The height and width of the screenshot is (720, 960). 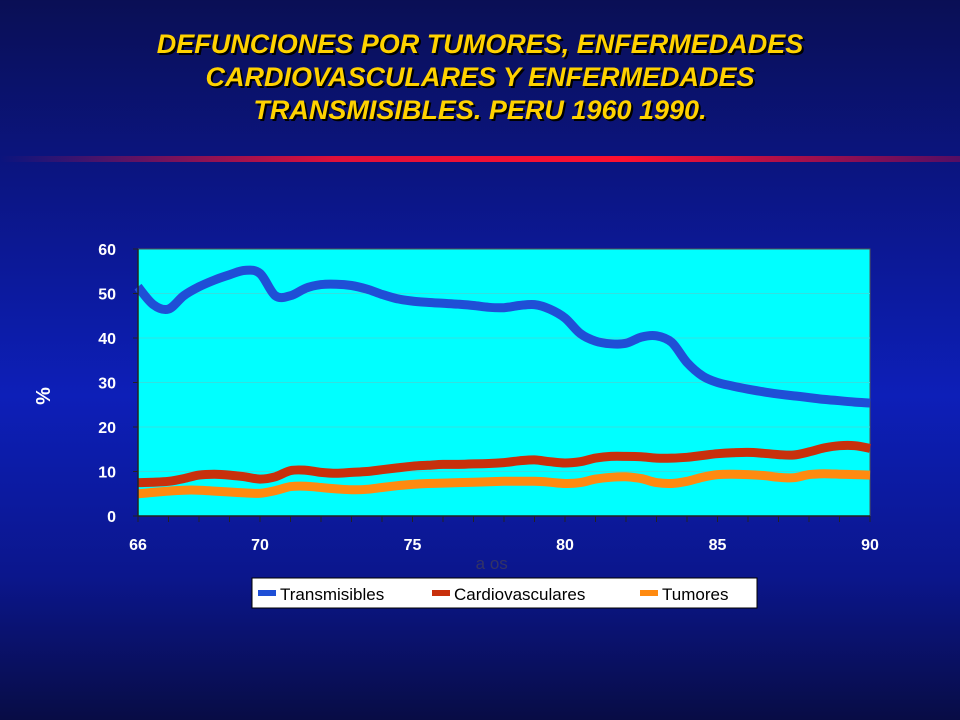 I want to click on y-tick-label: 10, so click(x=107, y=473).